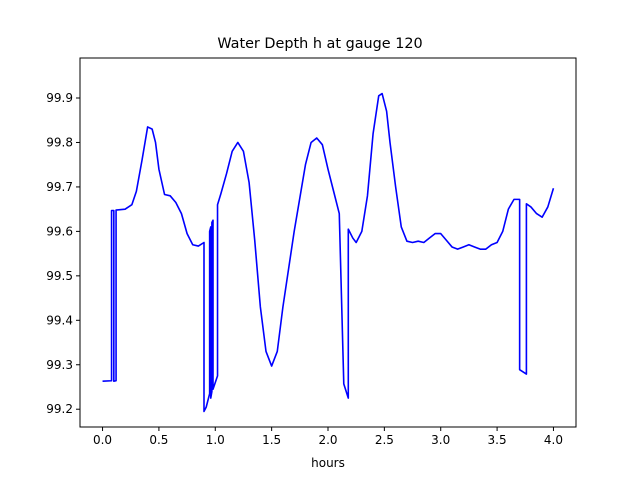 This screenshot has height=480, width=640. I want to click on x-tick-label: 3.0, so click(440, 440).